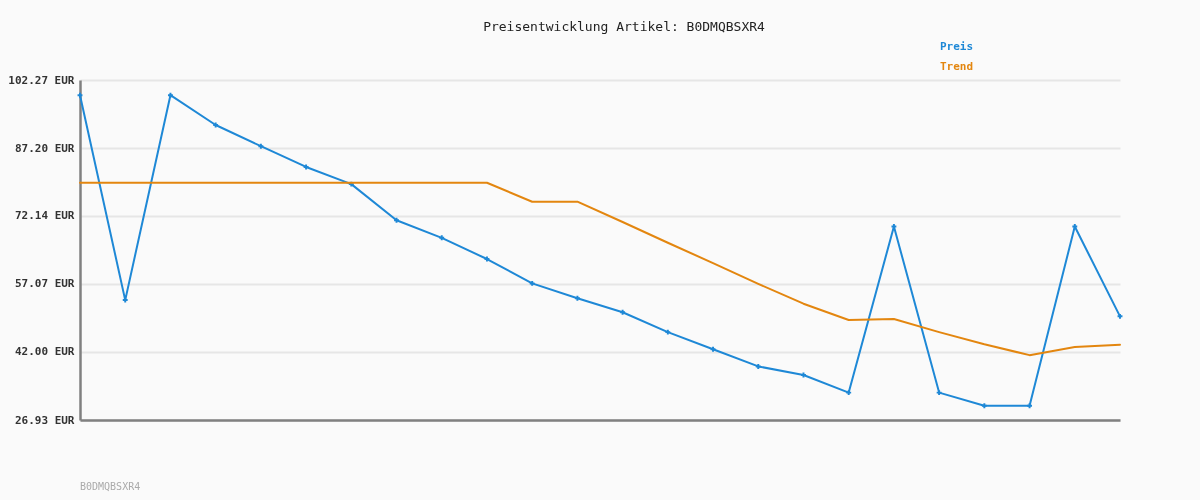  What do you see at coordinates (110, 486) in the screenshot?
I see `text: B0DMQBSXR4` at bounding box center [110, 486].